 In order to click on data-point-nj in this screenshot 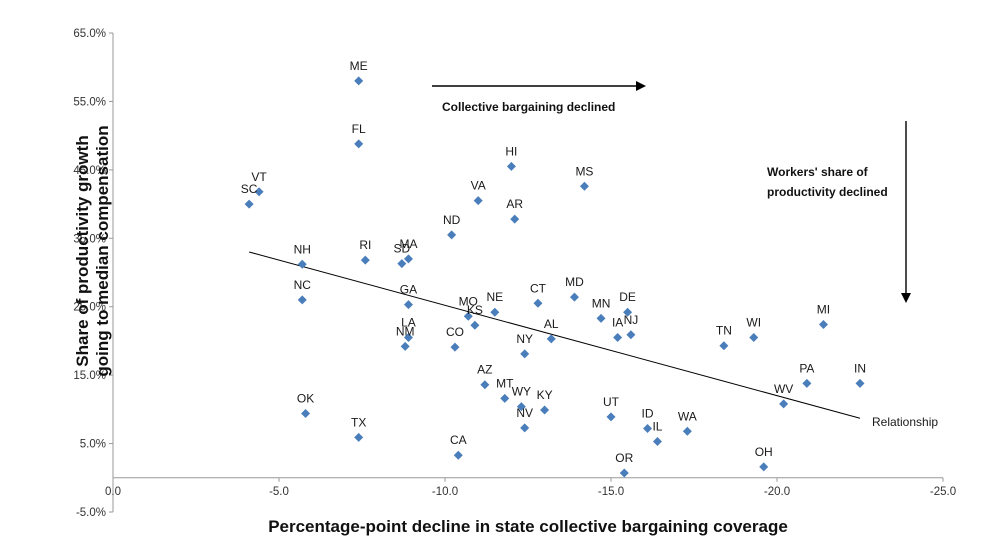, I will do `click(631, 335)`.